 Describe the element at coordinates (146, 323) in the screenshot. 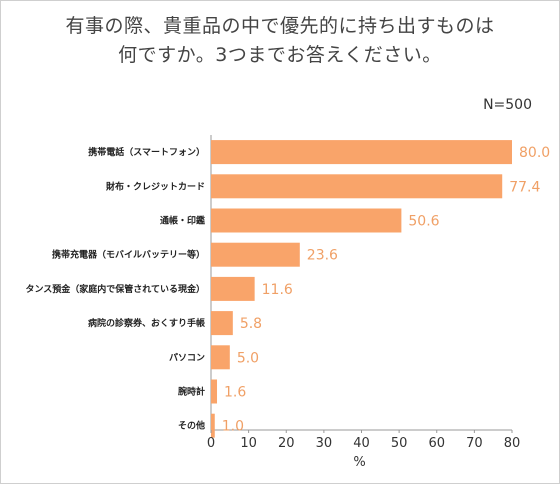

I see `category-label-5: 病院の診察券、おくすり手帳` at that location.